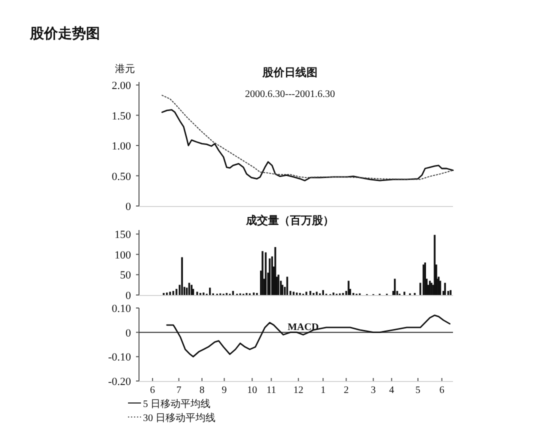 The image size is (533, 432). Describe the element at coordinates (179, 418) in the screenshot. I see `legend-label: 30 日移动平均线` at that location.